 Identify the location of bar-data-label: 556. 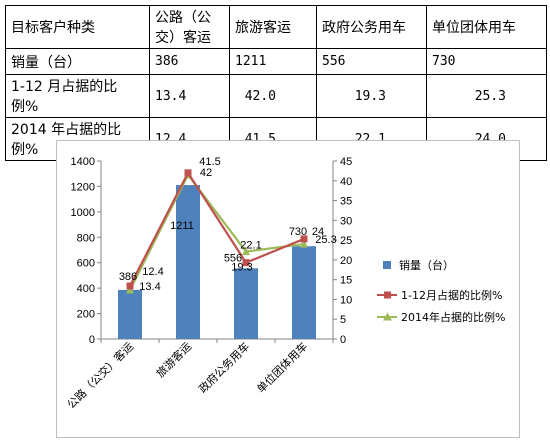
(233, 258).